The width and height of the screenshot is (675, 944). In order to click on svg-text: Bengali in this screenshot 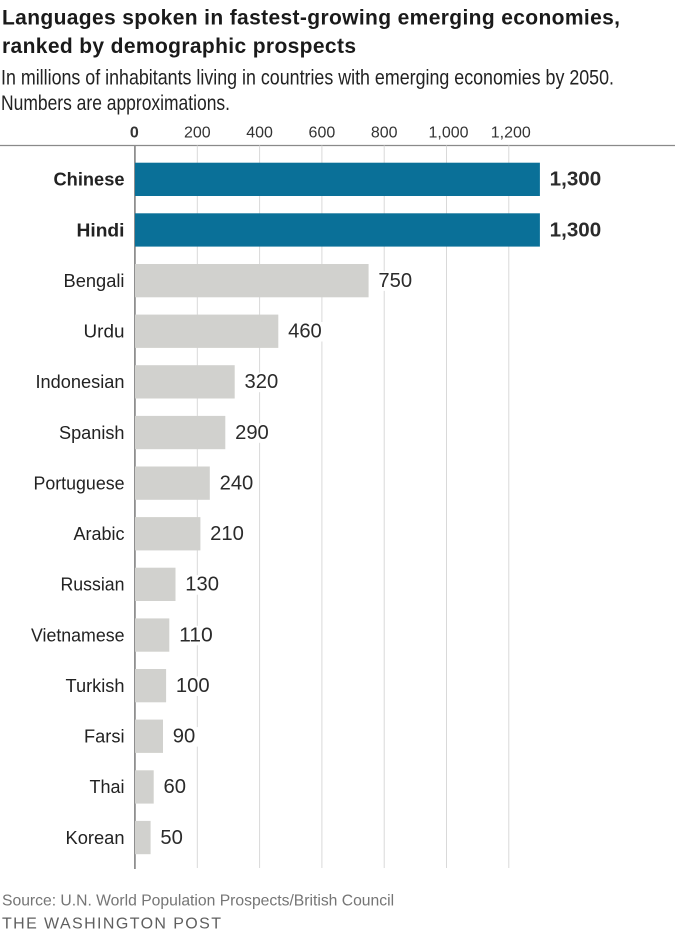, I will do `click(94, 280)`.